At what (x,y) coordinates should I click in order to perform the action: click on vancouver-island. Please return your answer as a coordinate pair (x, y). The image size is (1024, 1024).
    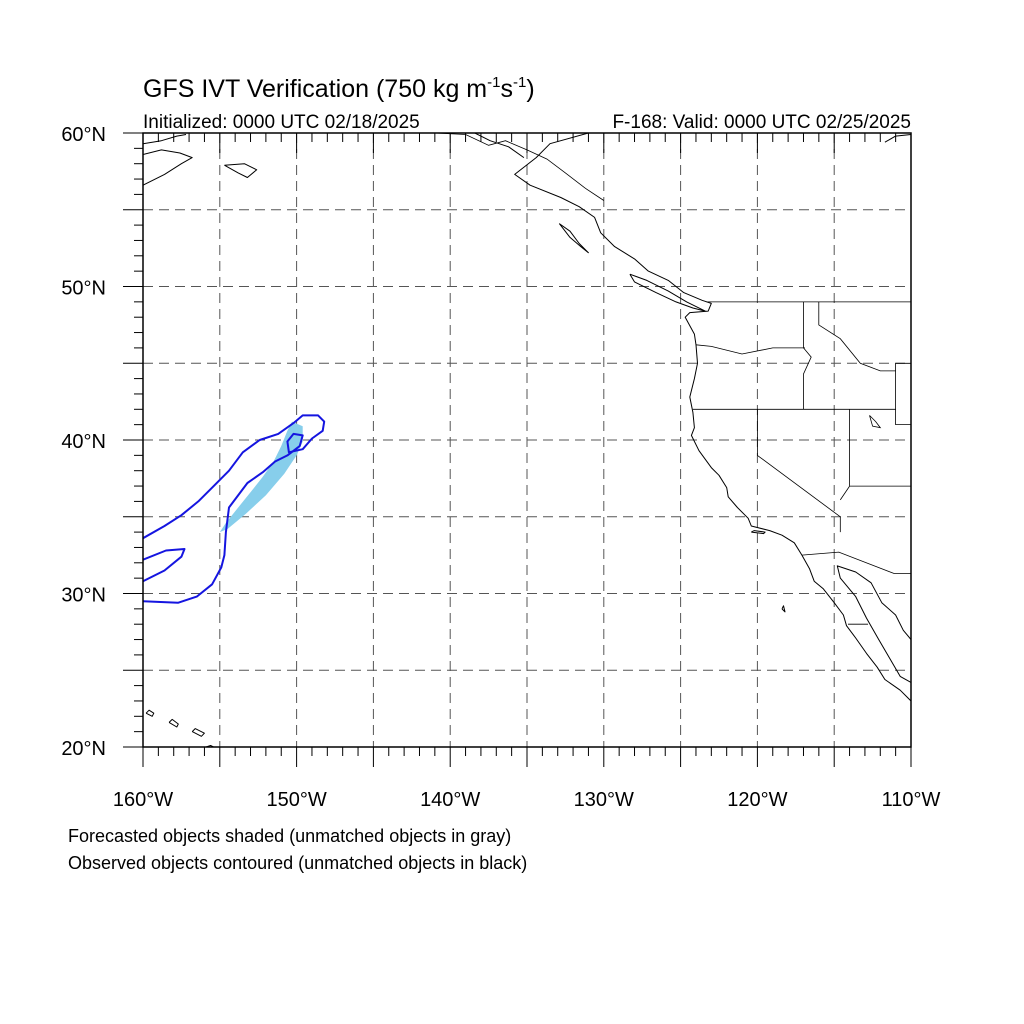
    Looking at the image, I should click on (667, 292).